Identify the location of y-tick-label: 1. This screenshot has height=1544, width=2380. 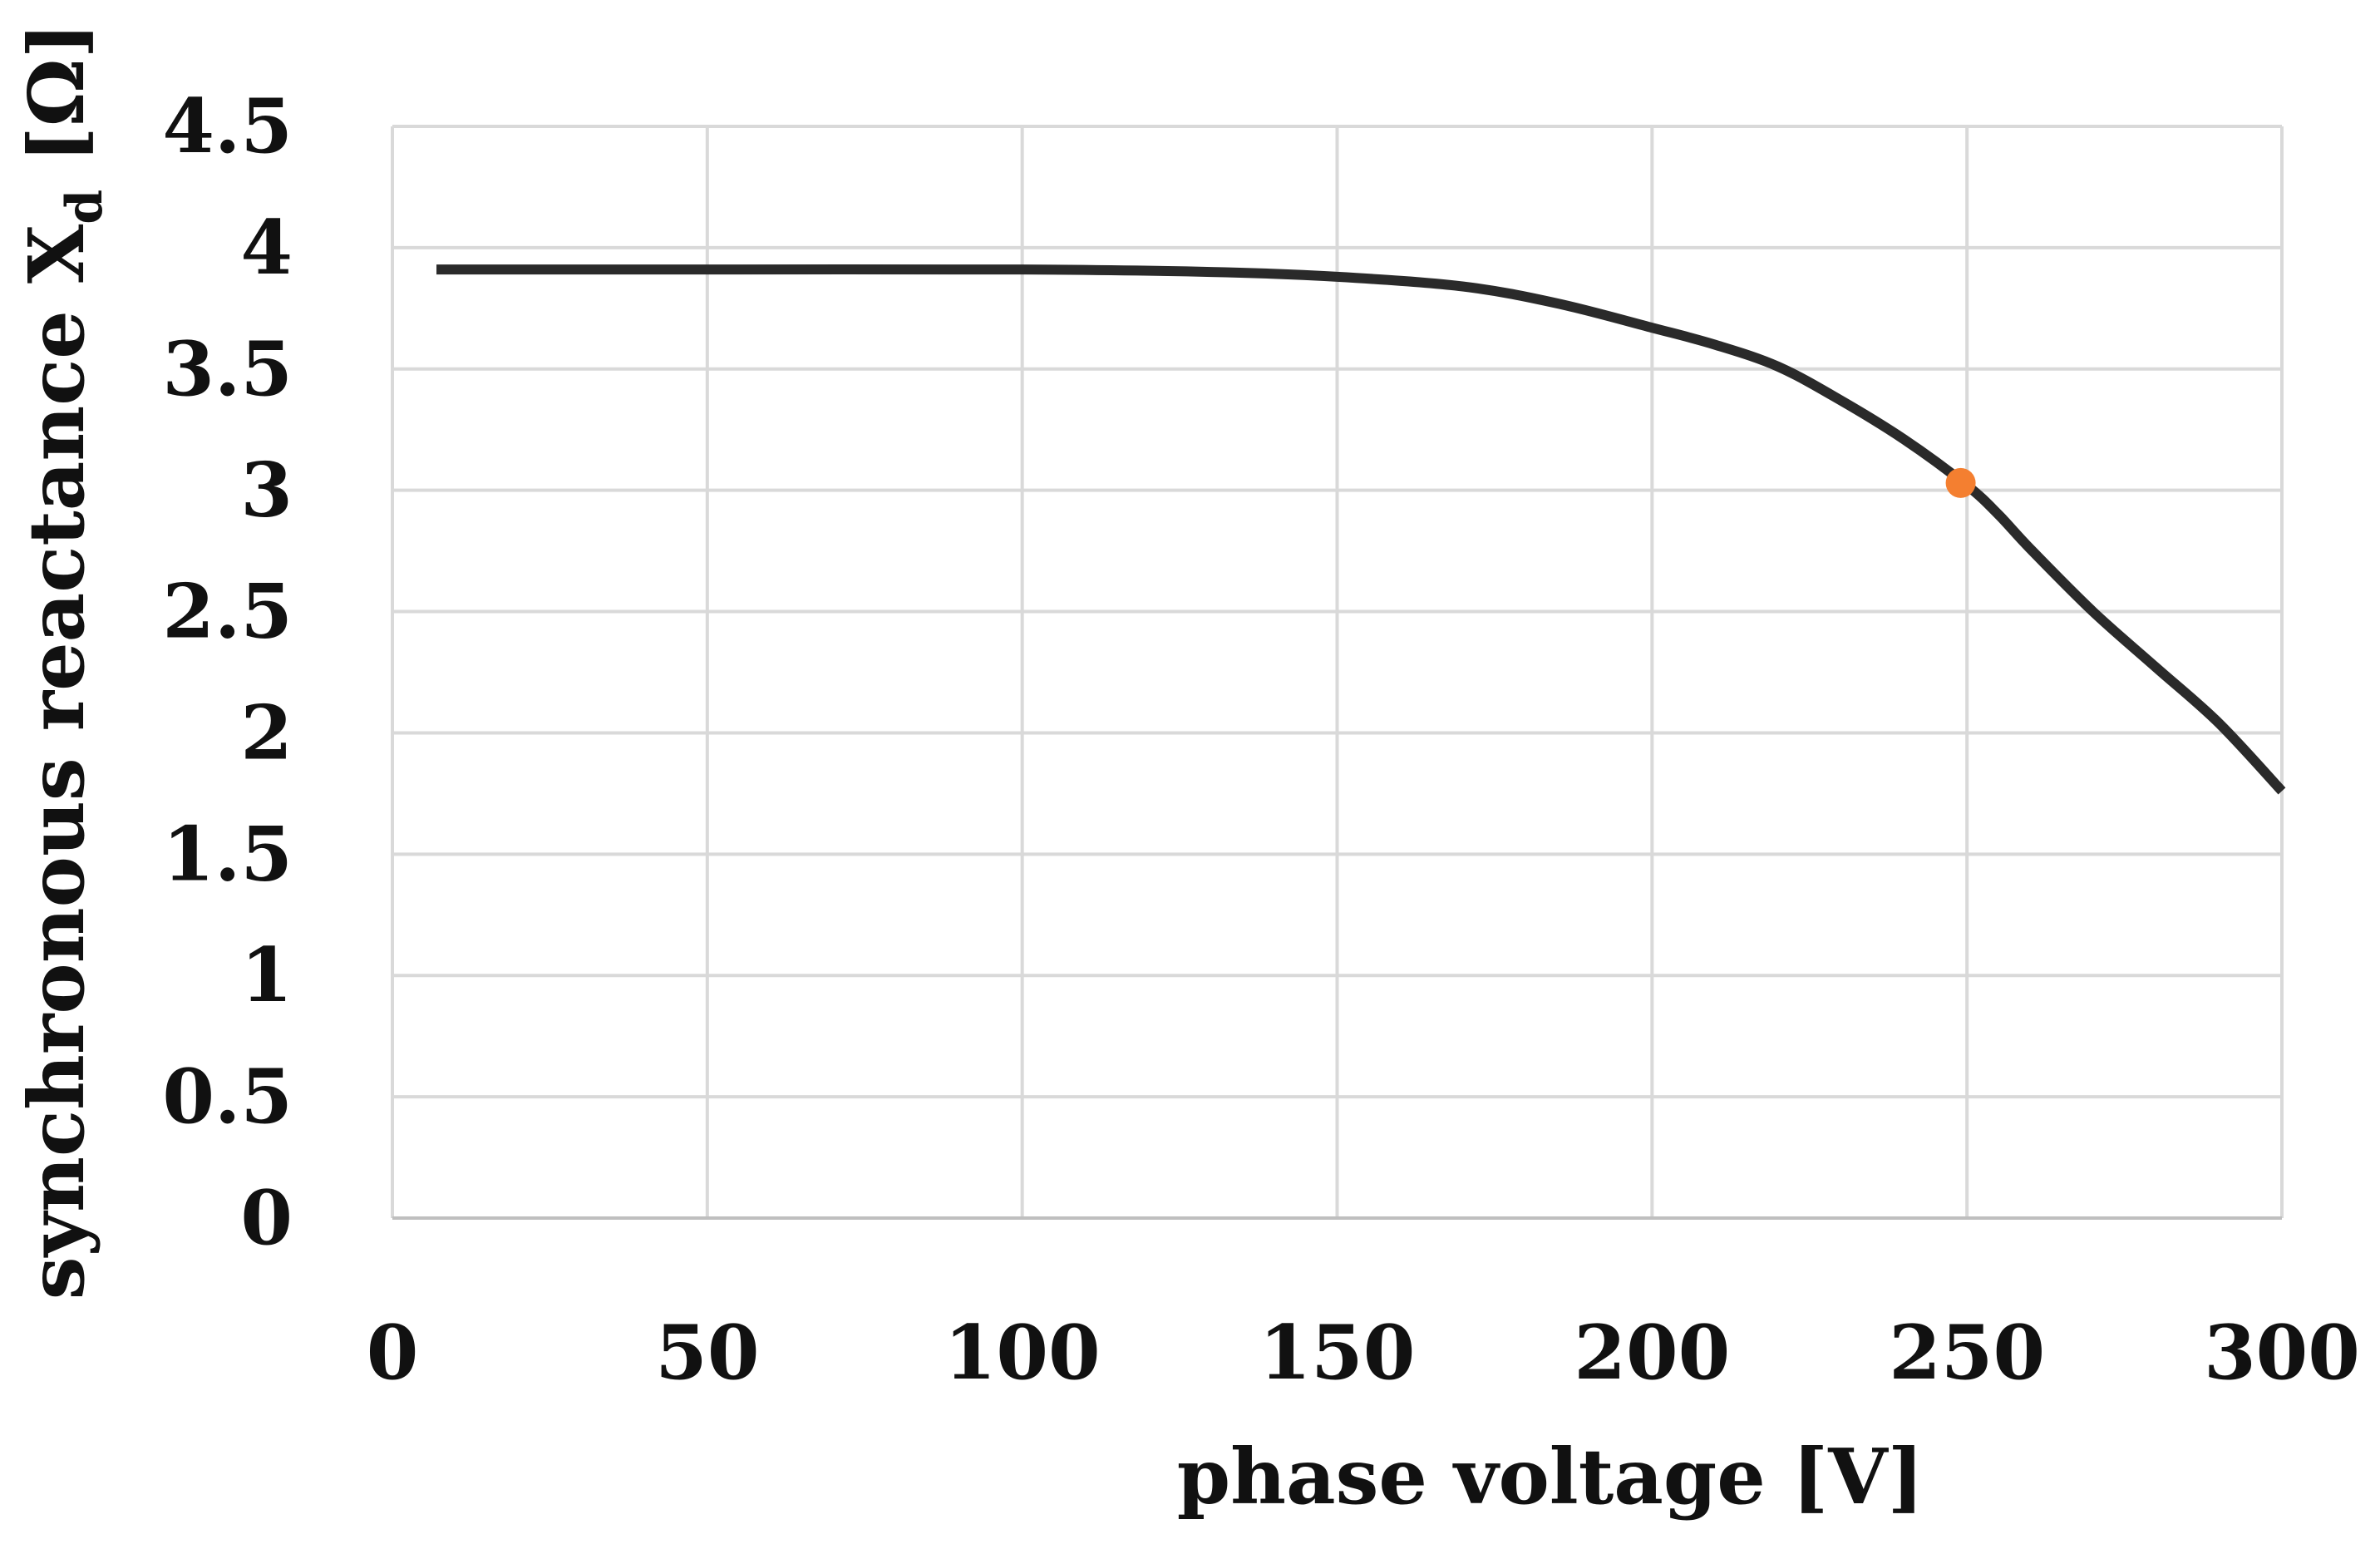
(266, 975).